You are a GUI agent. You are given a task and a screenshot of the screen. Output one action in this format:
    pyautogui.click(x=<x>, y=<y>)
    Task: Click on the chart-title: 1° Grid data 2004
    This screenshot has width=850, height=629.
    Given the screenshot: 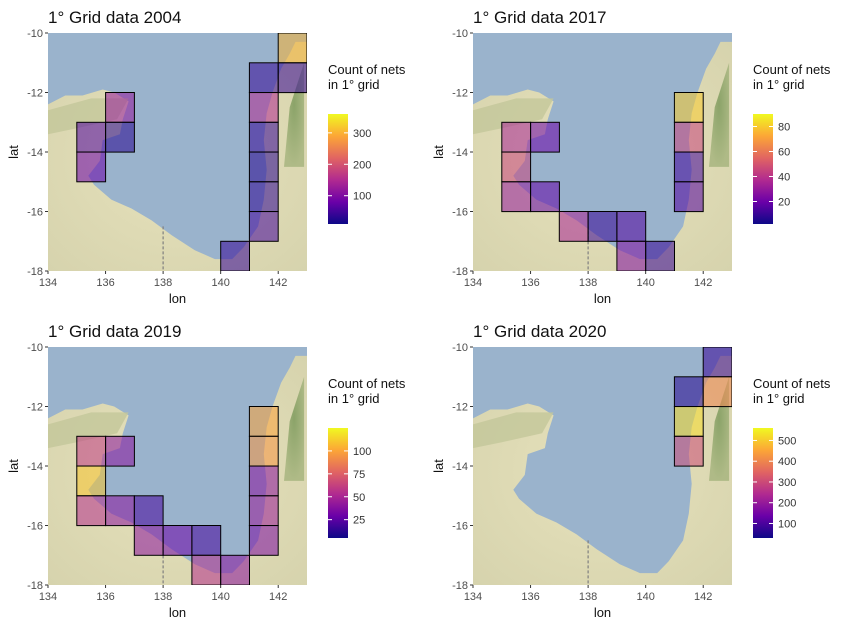 What is the action you would take?
    pyautogui.click(x=114, y=17)
    